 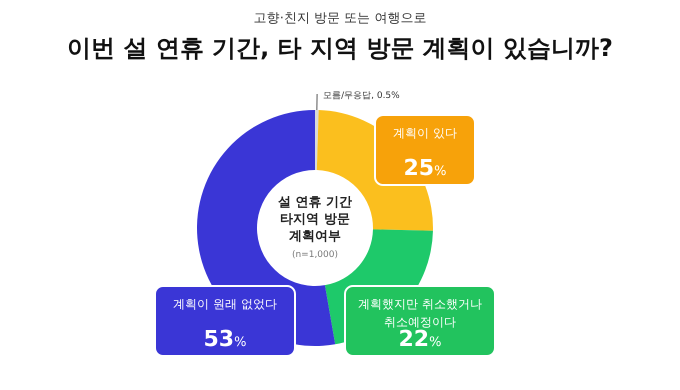 I want to click on slice-label: 계획이 있다, so click(x=425, y=133).